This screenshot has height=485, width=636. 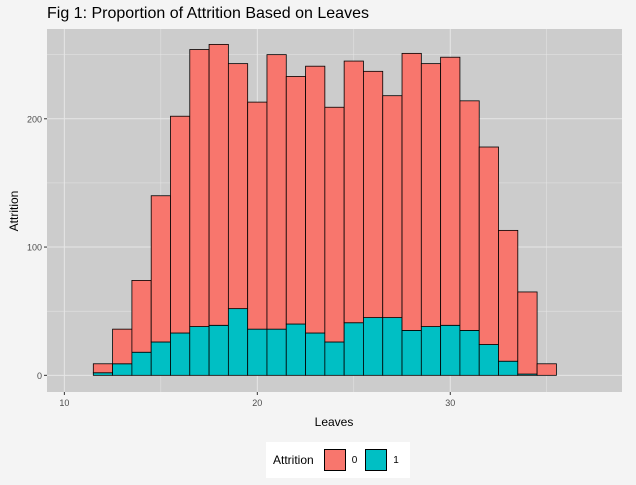 What do you see at coordinates (293, 460) in the screenshot?
I see `legend-title: Attrition` at bounding box center [293, 460].